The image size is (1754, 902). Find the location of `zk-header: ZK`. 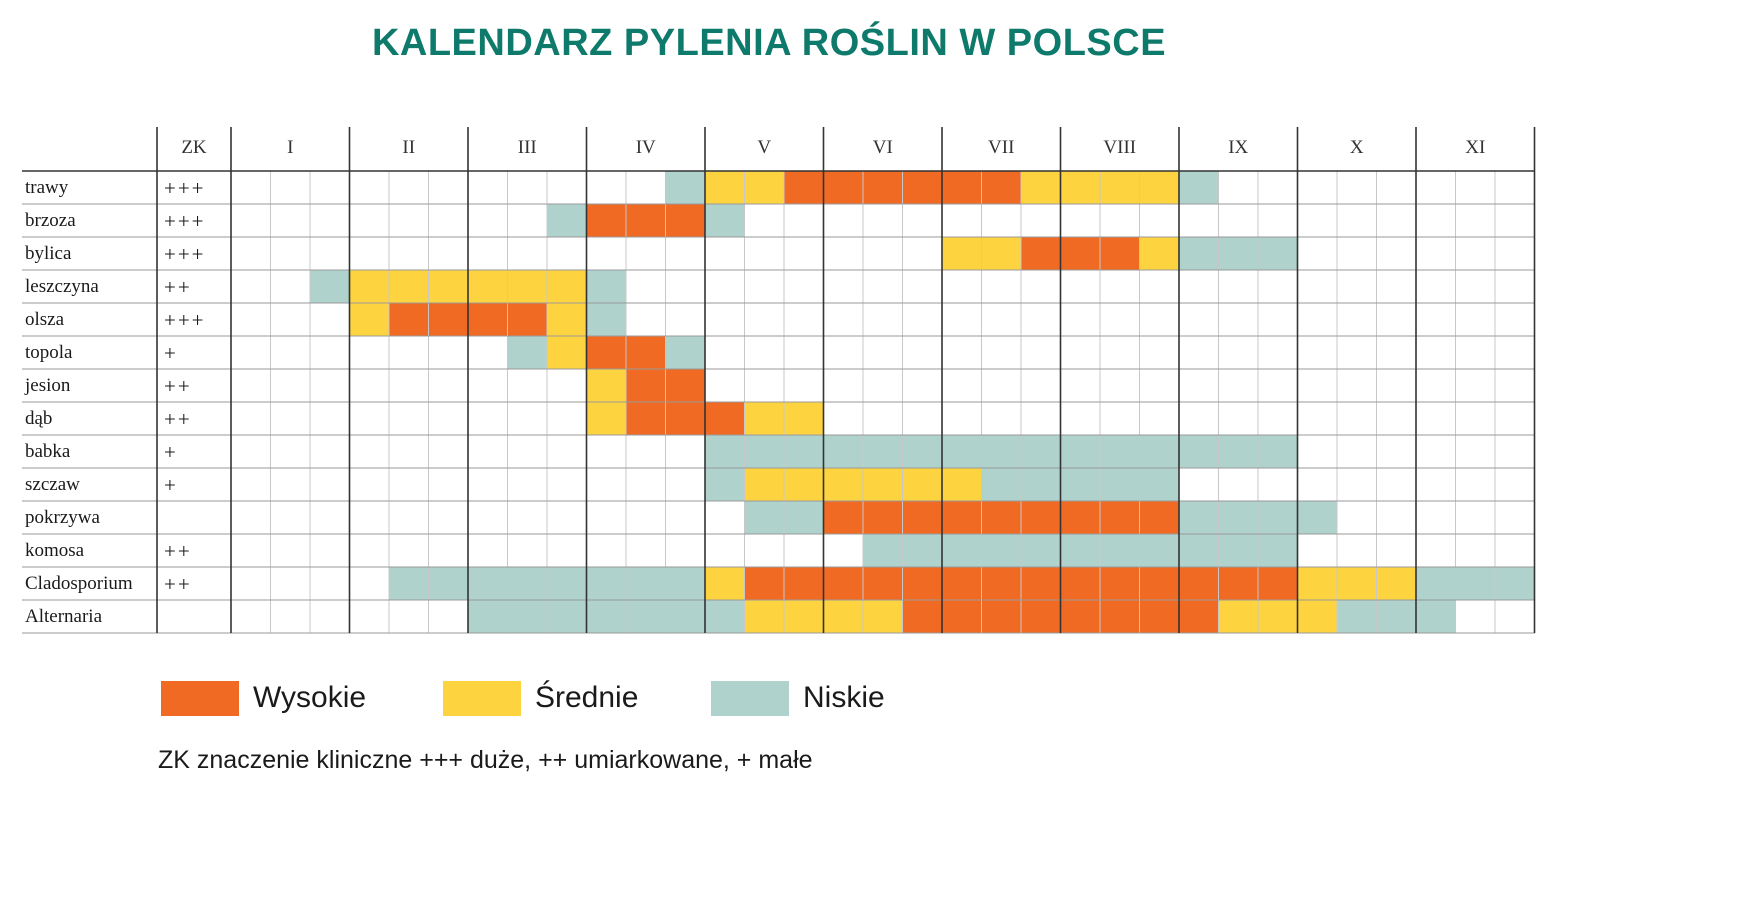

zk-header: ZK is located at coordinates (194, 147).